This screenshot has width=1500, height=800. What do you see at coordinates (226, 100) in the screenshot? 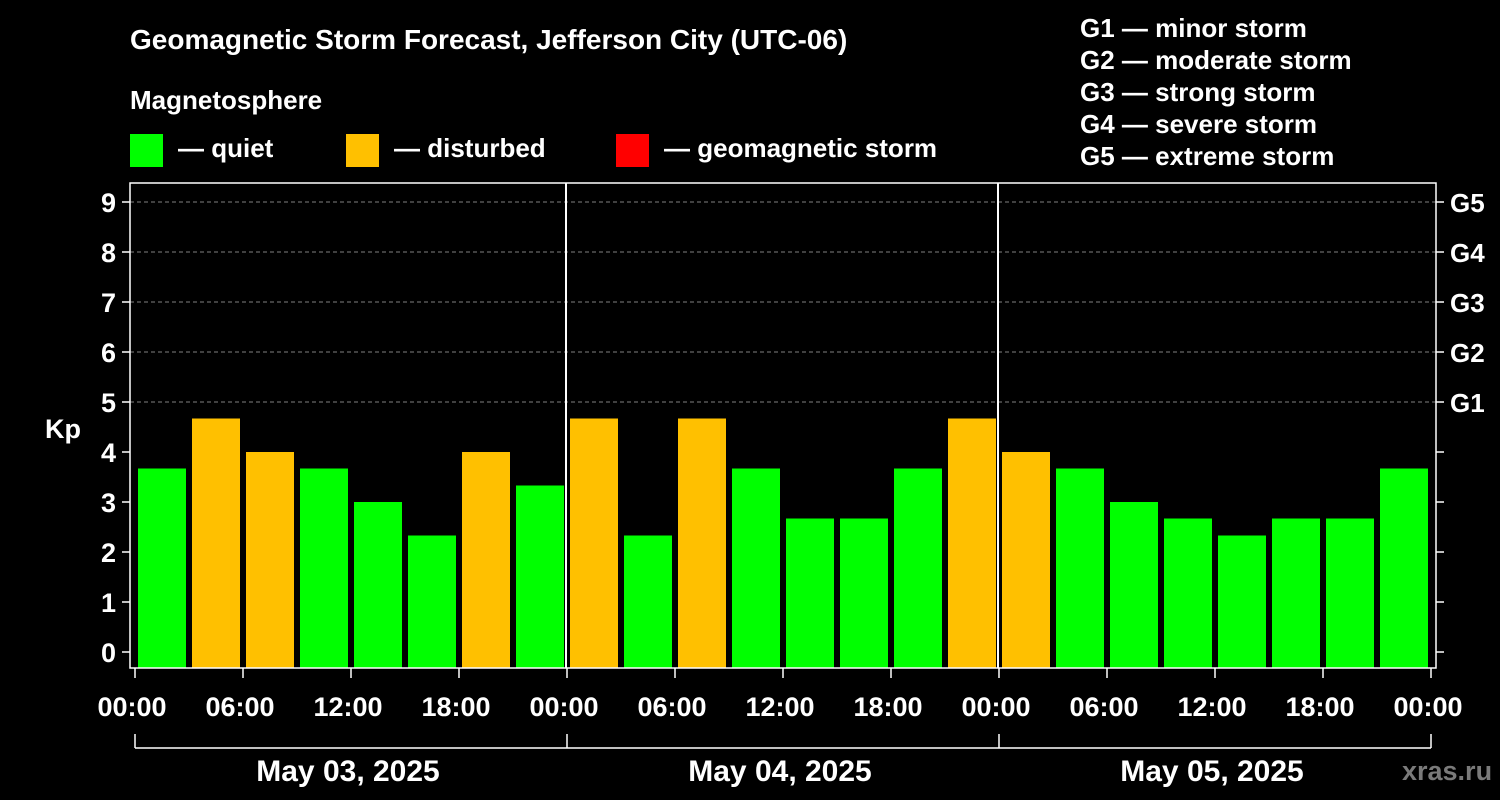
I see `legend-title: Magnetosphere` at bounding box center [226, 100].